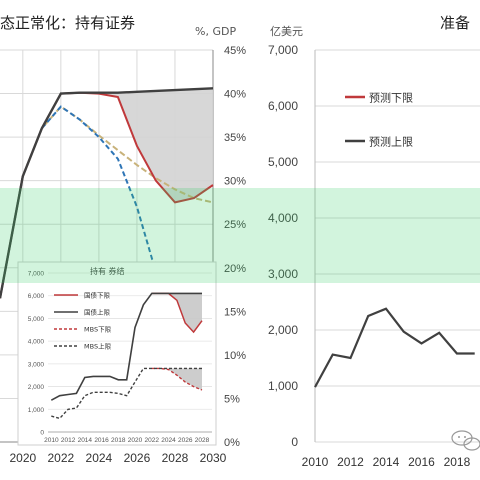  I want to click on main-y-tick-label: 15%, so click(235, 312).